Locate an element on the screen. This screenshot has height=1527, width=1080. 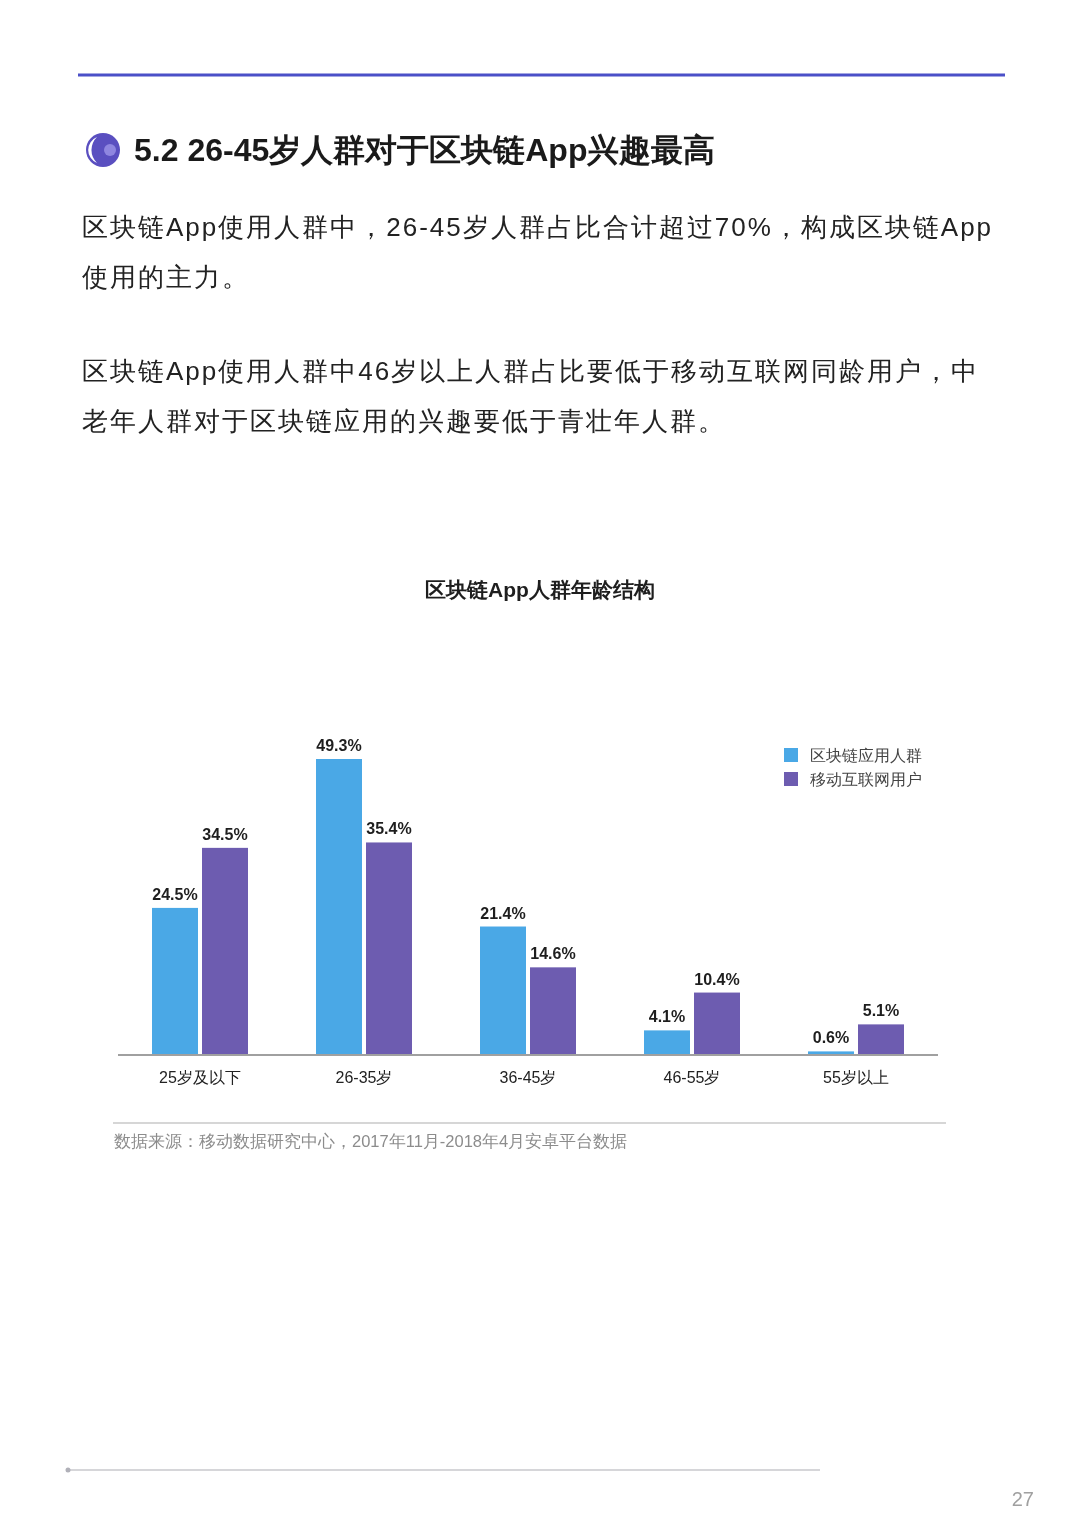
data-label: 49.3% is located at coordinates (339, 745).